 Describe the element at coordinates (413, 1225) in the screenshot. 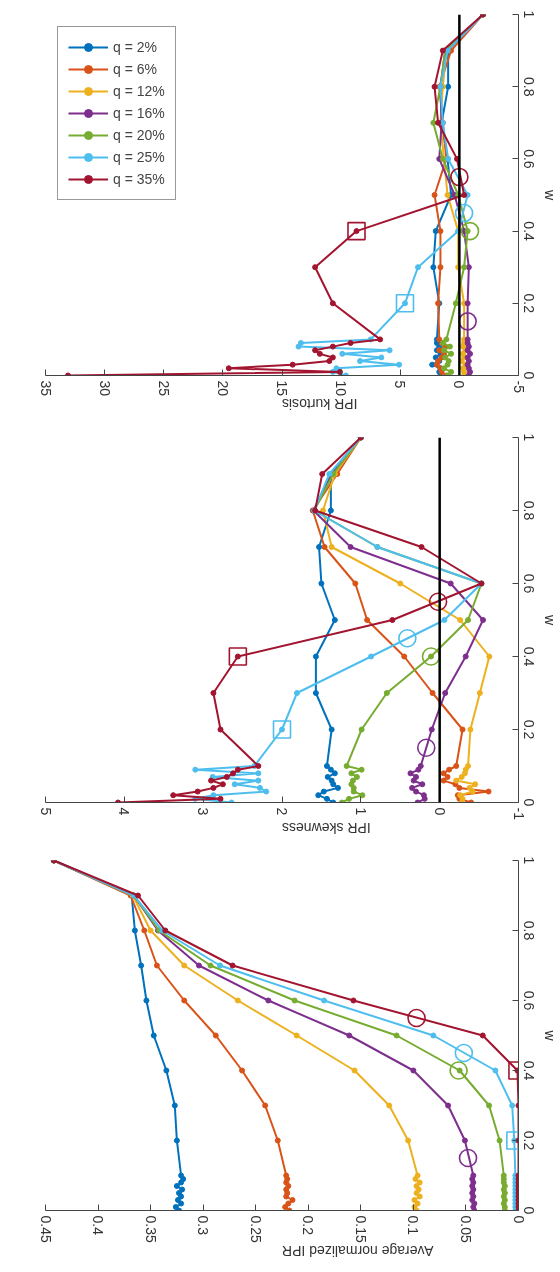

I see `x-tick-label: 0.1` at that location.